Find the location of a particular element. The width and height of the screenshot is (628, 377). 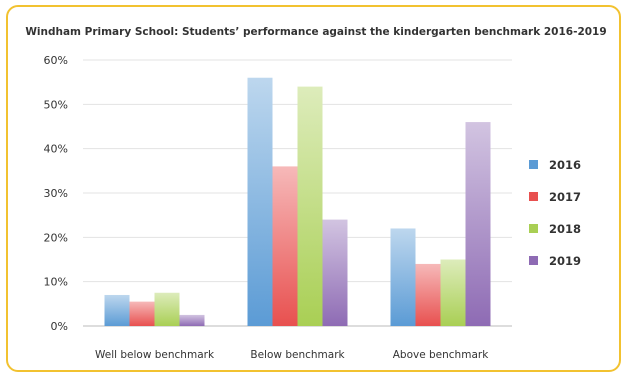

y-tick-label: 60% is located at coordinates (56, 60).